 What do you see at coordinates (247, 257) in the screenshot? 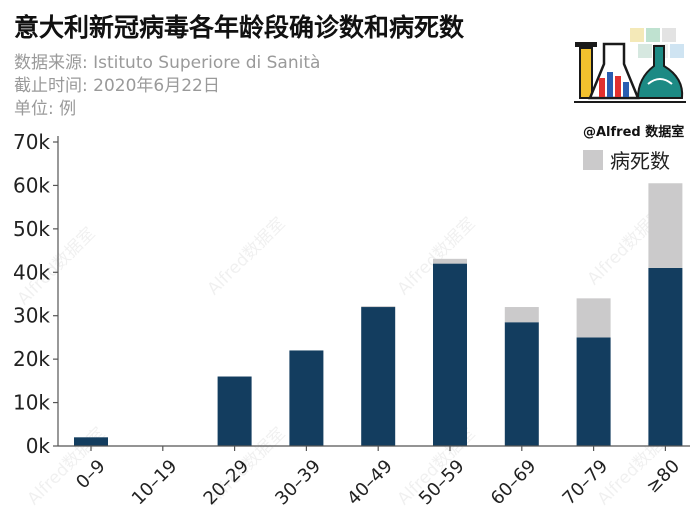
I see `watermark-text: Alfred数据室` at bounding box center [247, 257].